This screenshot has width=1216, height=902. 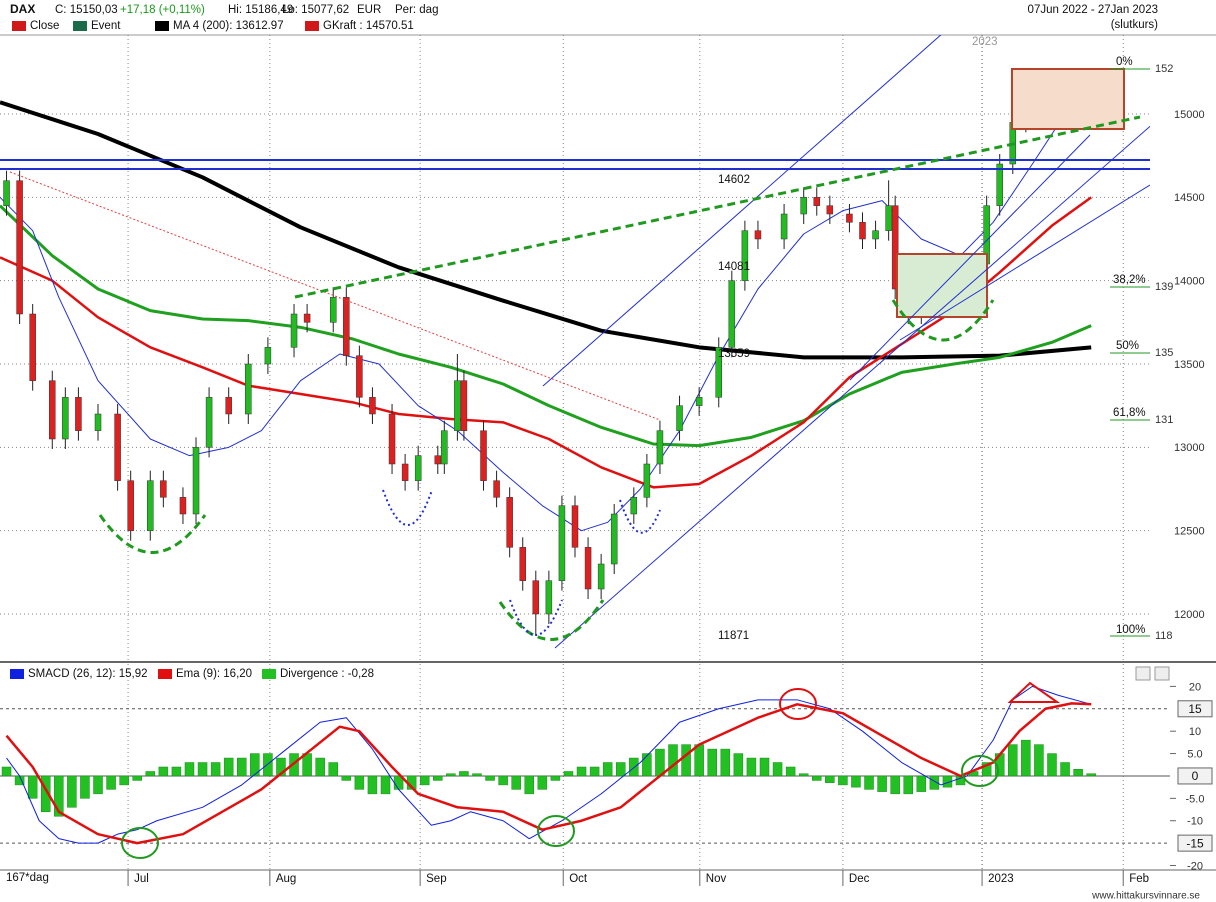 What do you see at coordinates (1195, 822) in the screenshot?
I see `y-tick-label: -10` at bounding box center [1195, 822].